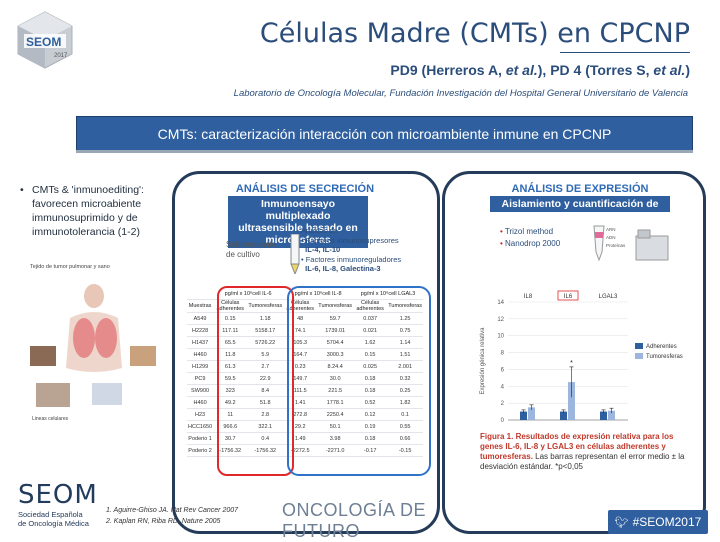 The image size is (720, 542). Describe the element at coordinates (335, 426) in the screenshot. I see `table-cell: 50.1` at that location.